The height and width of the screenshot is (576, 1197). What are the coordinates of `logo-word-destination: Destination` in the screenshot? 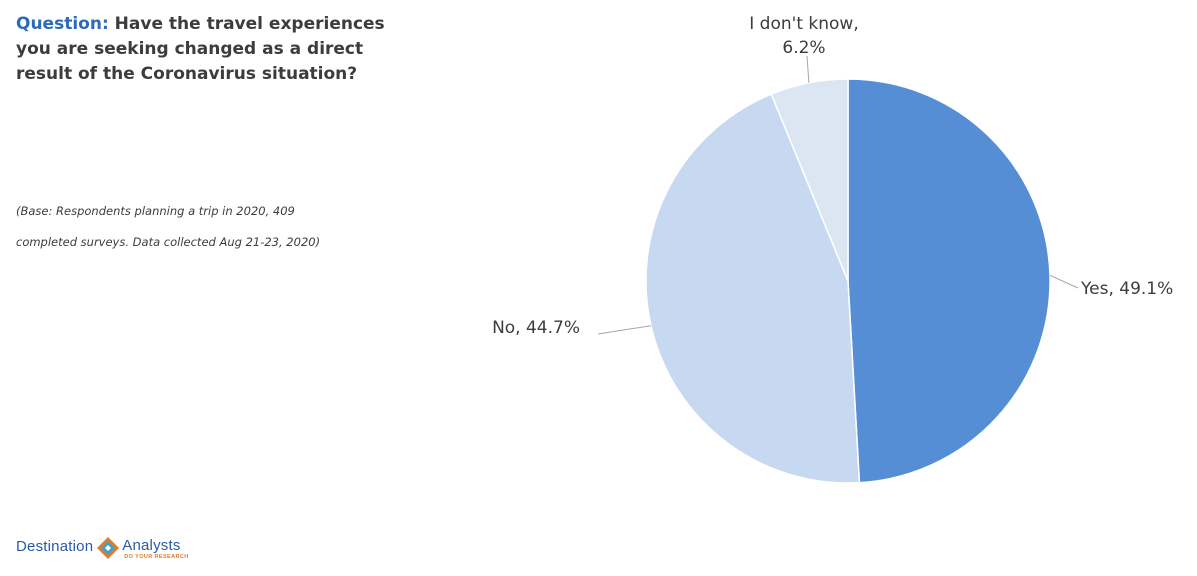 It's located at (55, 546).